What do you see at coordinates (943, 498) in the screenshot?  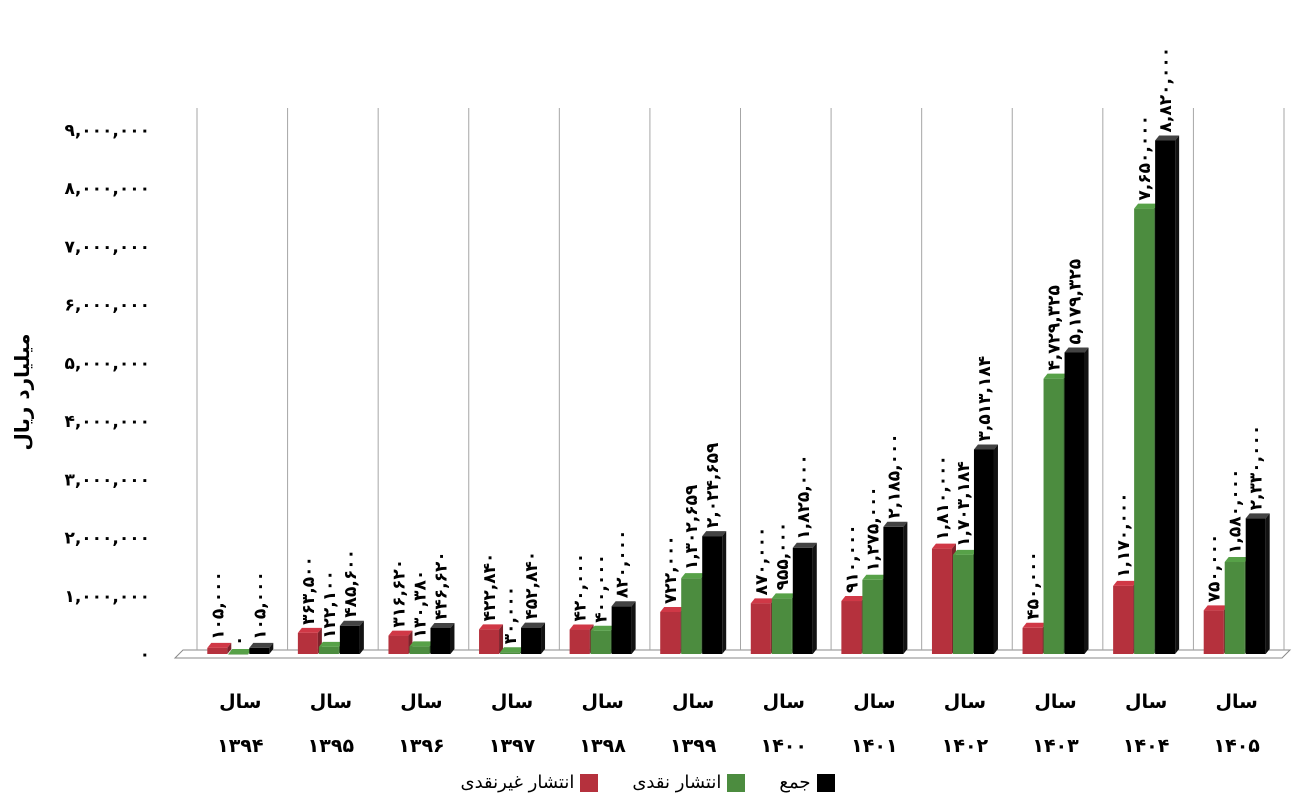 I see `data-label: ۱,۸۱۰,۰۰۰` at bounding box center [943, 498].